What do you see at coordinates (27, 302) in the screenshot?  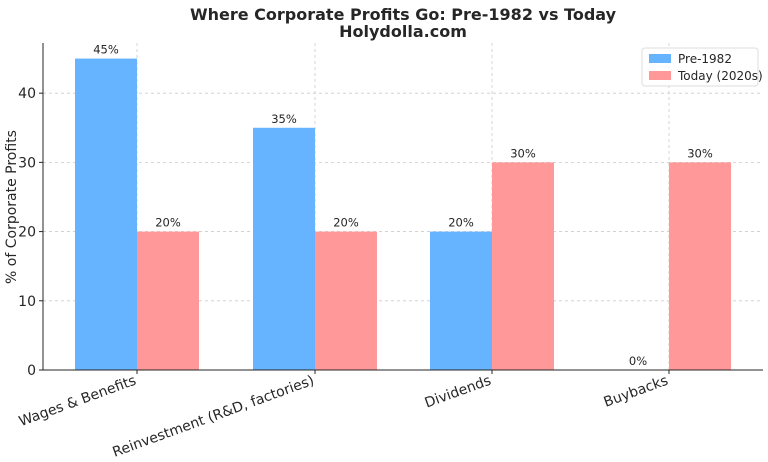 I see `y-tick-label: 10` at bounding box center [27, 302].